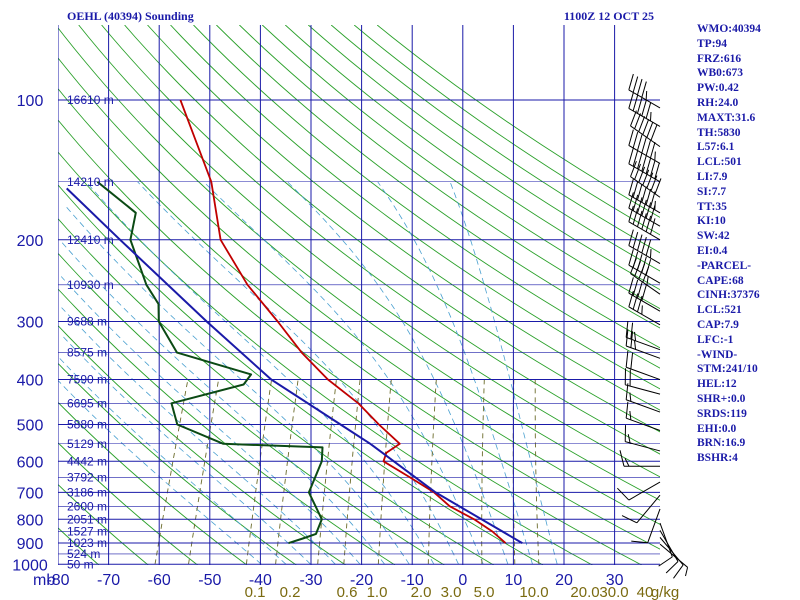 The width and height of the screenshot is (800, 600). I want to click on mixing-ratio-label: g/kg, so click(665, 592).